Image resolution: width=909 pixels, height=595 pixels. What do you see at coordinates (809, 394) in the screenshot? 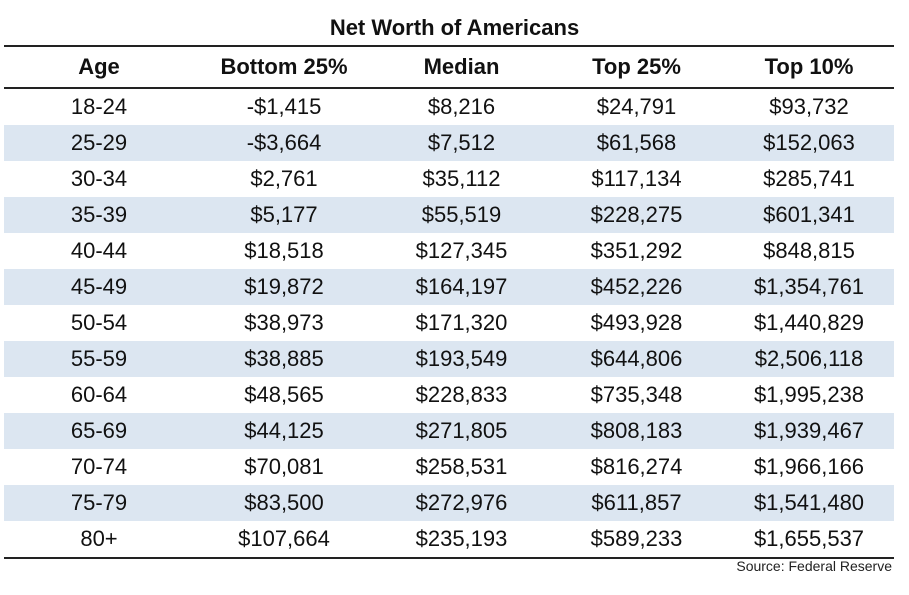
I see `top-10-cell: $1,995,238` at bounding box center [809, 394].